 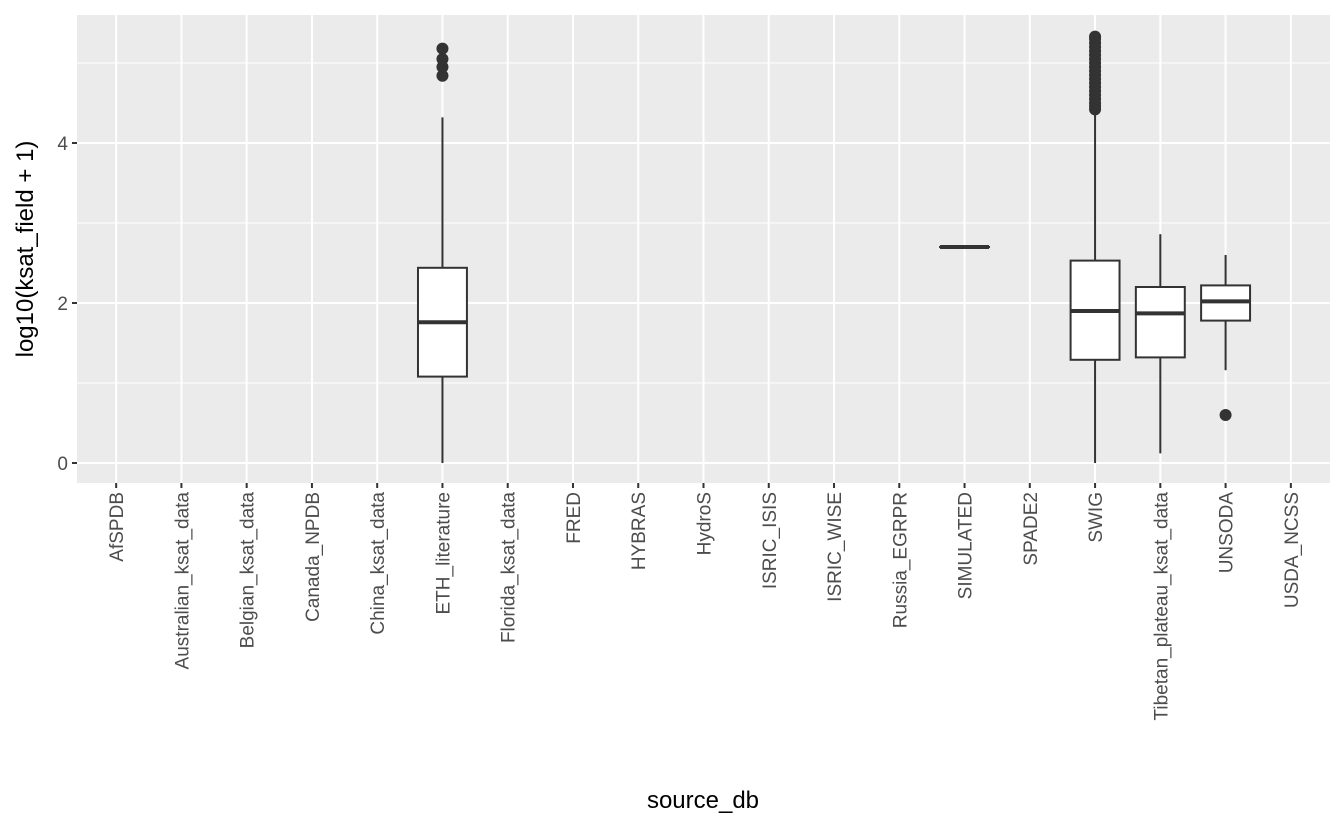 I want to click on x-tick-label: AfSPDB, so click(x=117, y=527).